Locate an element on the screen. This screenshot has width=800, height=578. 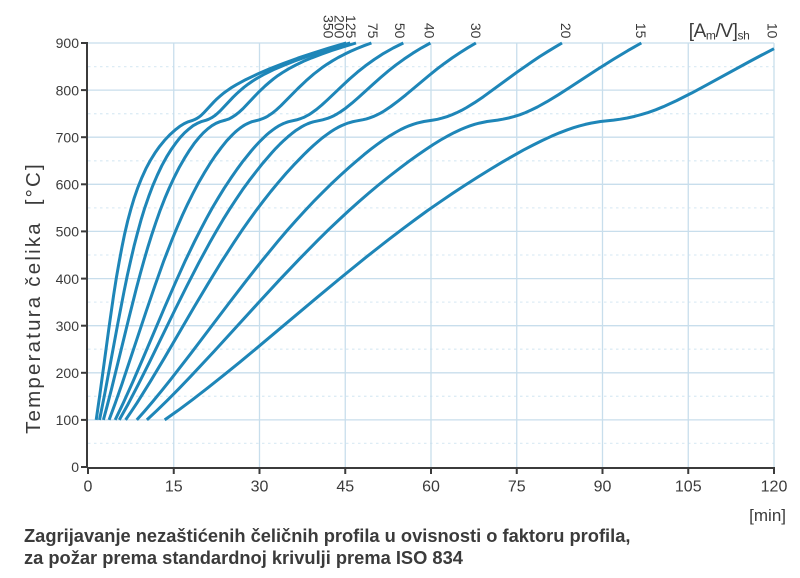
svg-text: 800 is located at coordinates (68, 90).